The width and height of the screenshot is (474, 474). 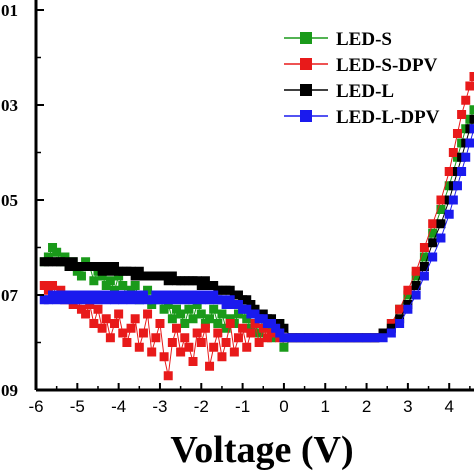 I want to click on y-tick-label: 03, so click(x=9, y=105).